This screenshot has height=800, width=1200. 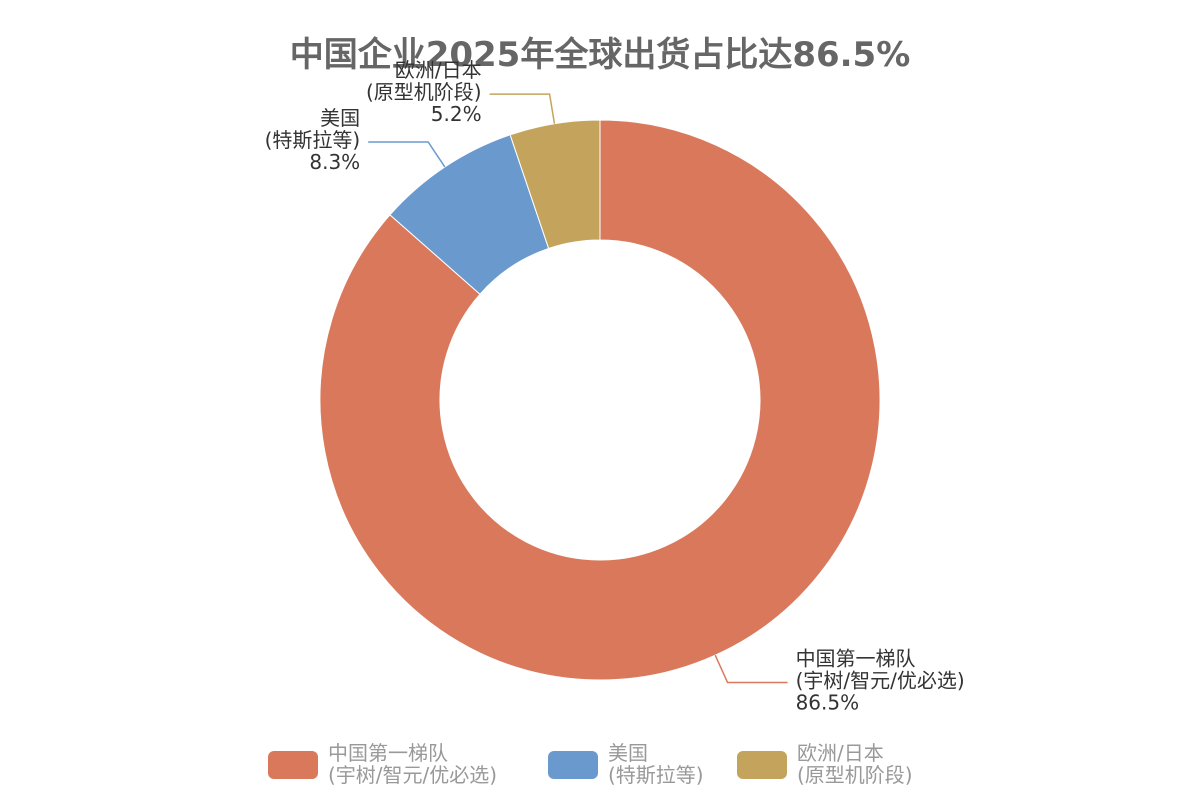 I want to click on legend-label: 中国第一梯队(宇树/智元/优必选), so click(x=412, y=764).